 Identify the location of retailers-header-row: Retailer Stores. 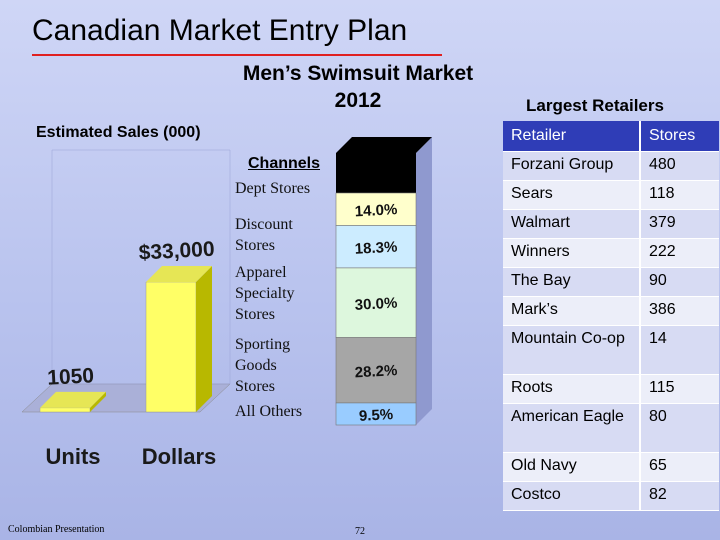
(611, 136).